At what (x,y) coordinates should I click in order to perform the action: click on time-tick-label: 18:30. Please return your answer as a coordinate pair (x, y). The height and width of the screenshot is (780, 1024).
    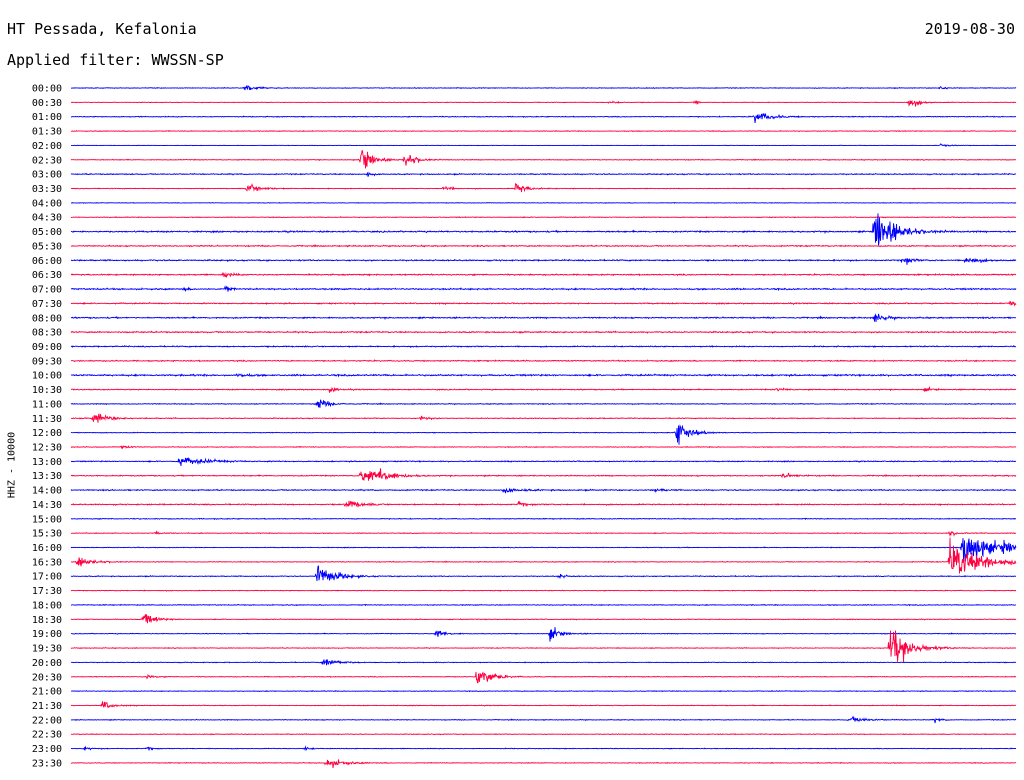
    Looking at the image, I should click on (47, 620).